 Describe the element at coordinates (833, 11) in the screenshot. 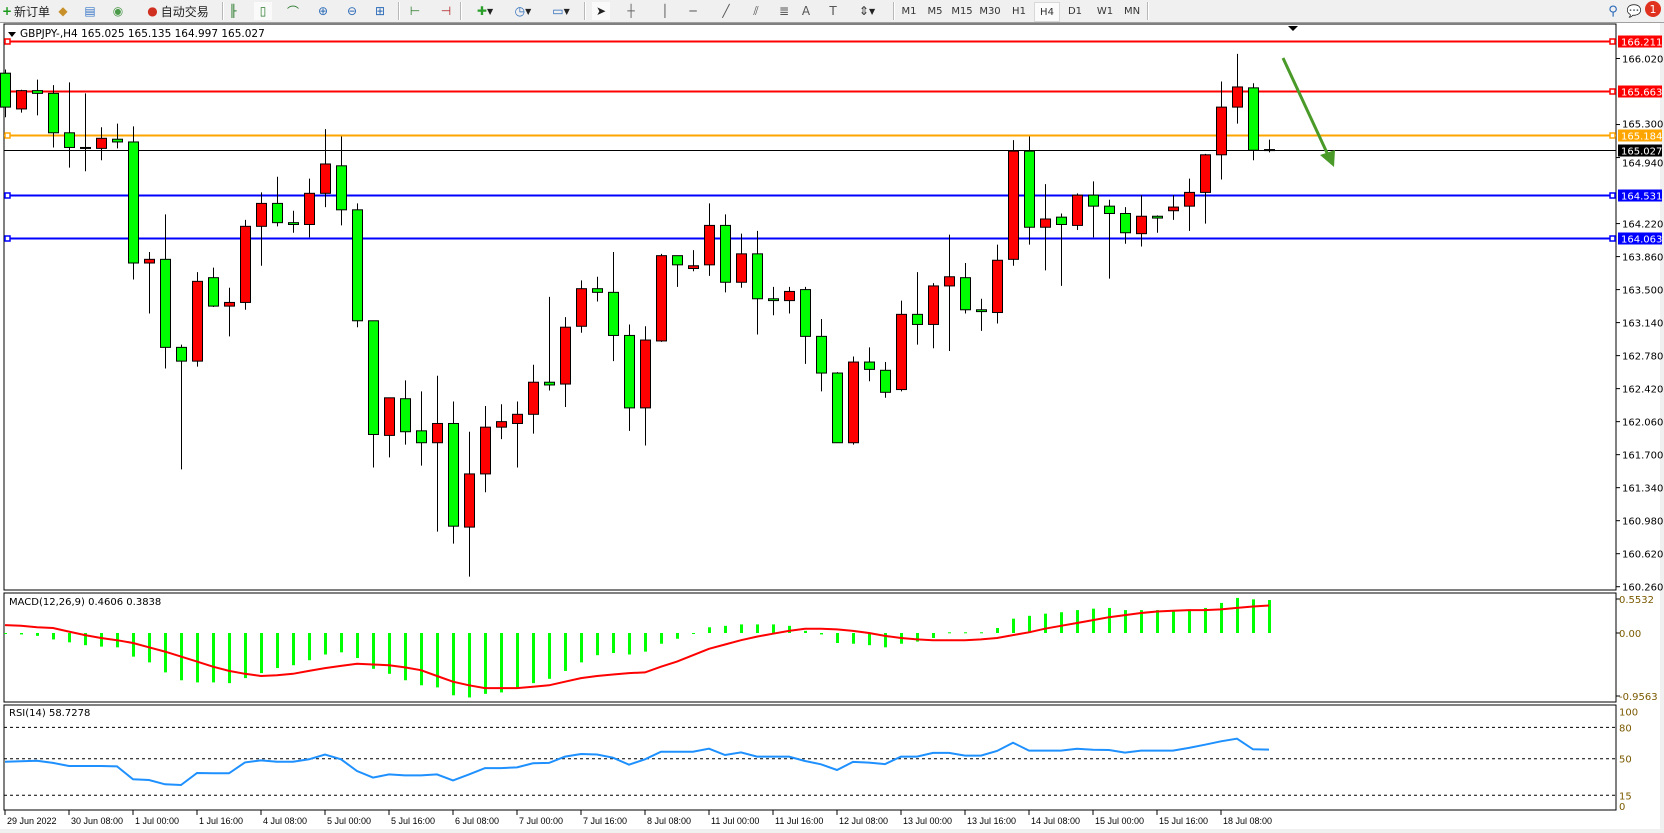

I see `text-label-button: T` at that location.